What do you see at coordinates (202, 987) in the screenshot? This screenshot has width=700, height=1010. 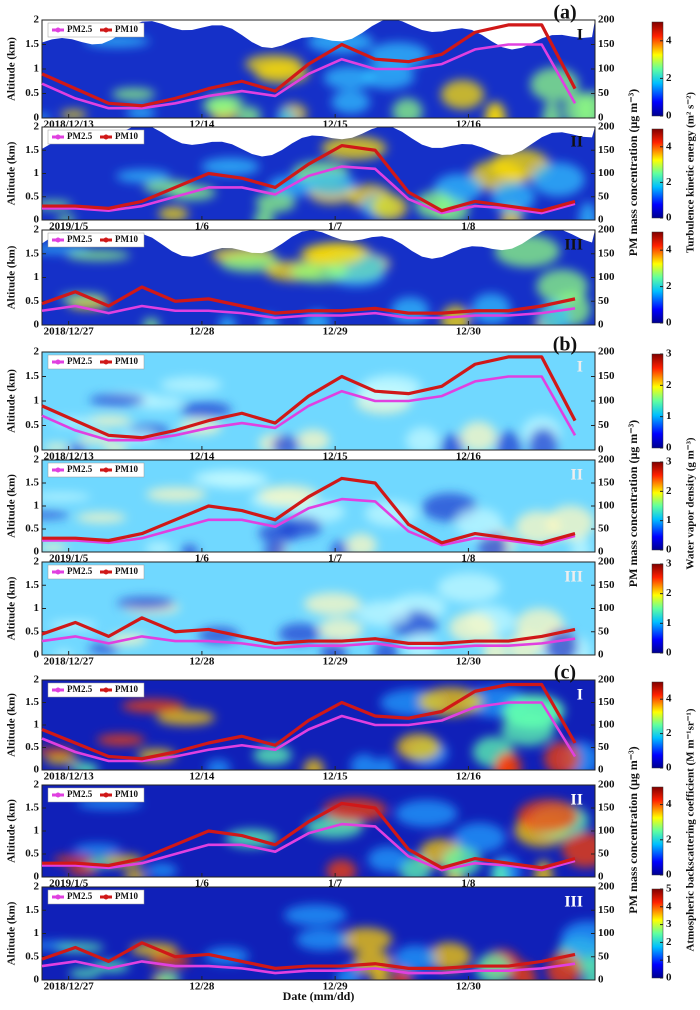 I see `x-tick-label: 12/28` at bounding box center [202, 987].